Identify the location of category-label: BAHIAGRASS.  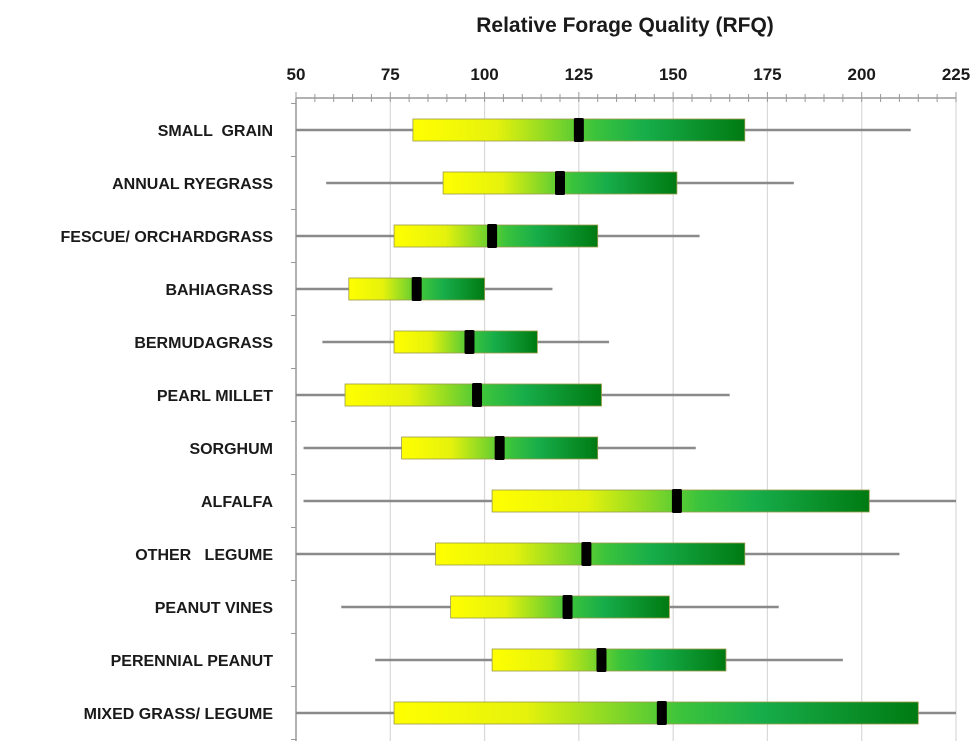
(219, 290).